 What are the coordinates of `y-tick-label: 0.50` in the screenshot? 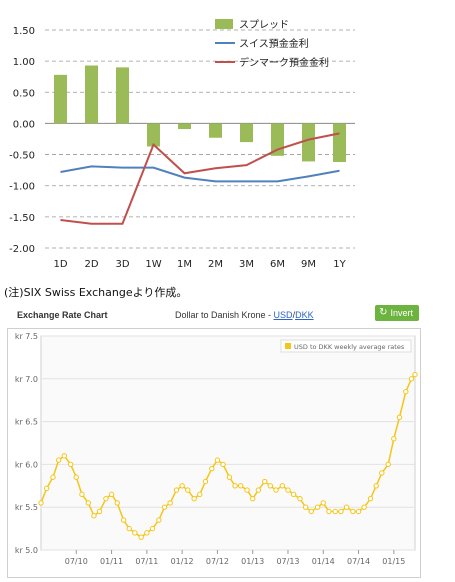 It's located at (24, 93).